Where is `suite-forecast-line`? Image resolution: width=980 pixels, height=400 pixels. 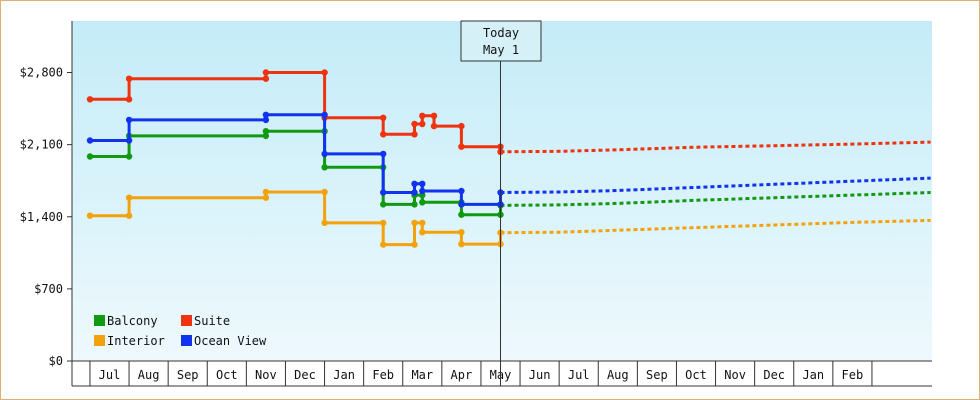
suite-forecast-line is located at coordinates (715, 147).